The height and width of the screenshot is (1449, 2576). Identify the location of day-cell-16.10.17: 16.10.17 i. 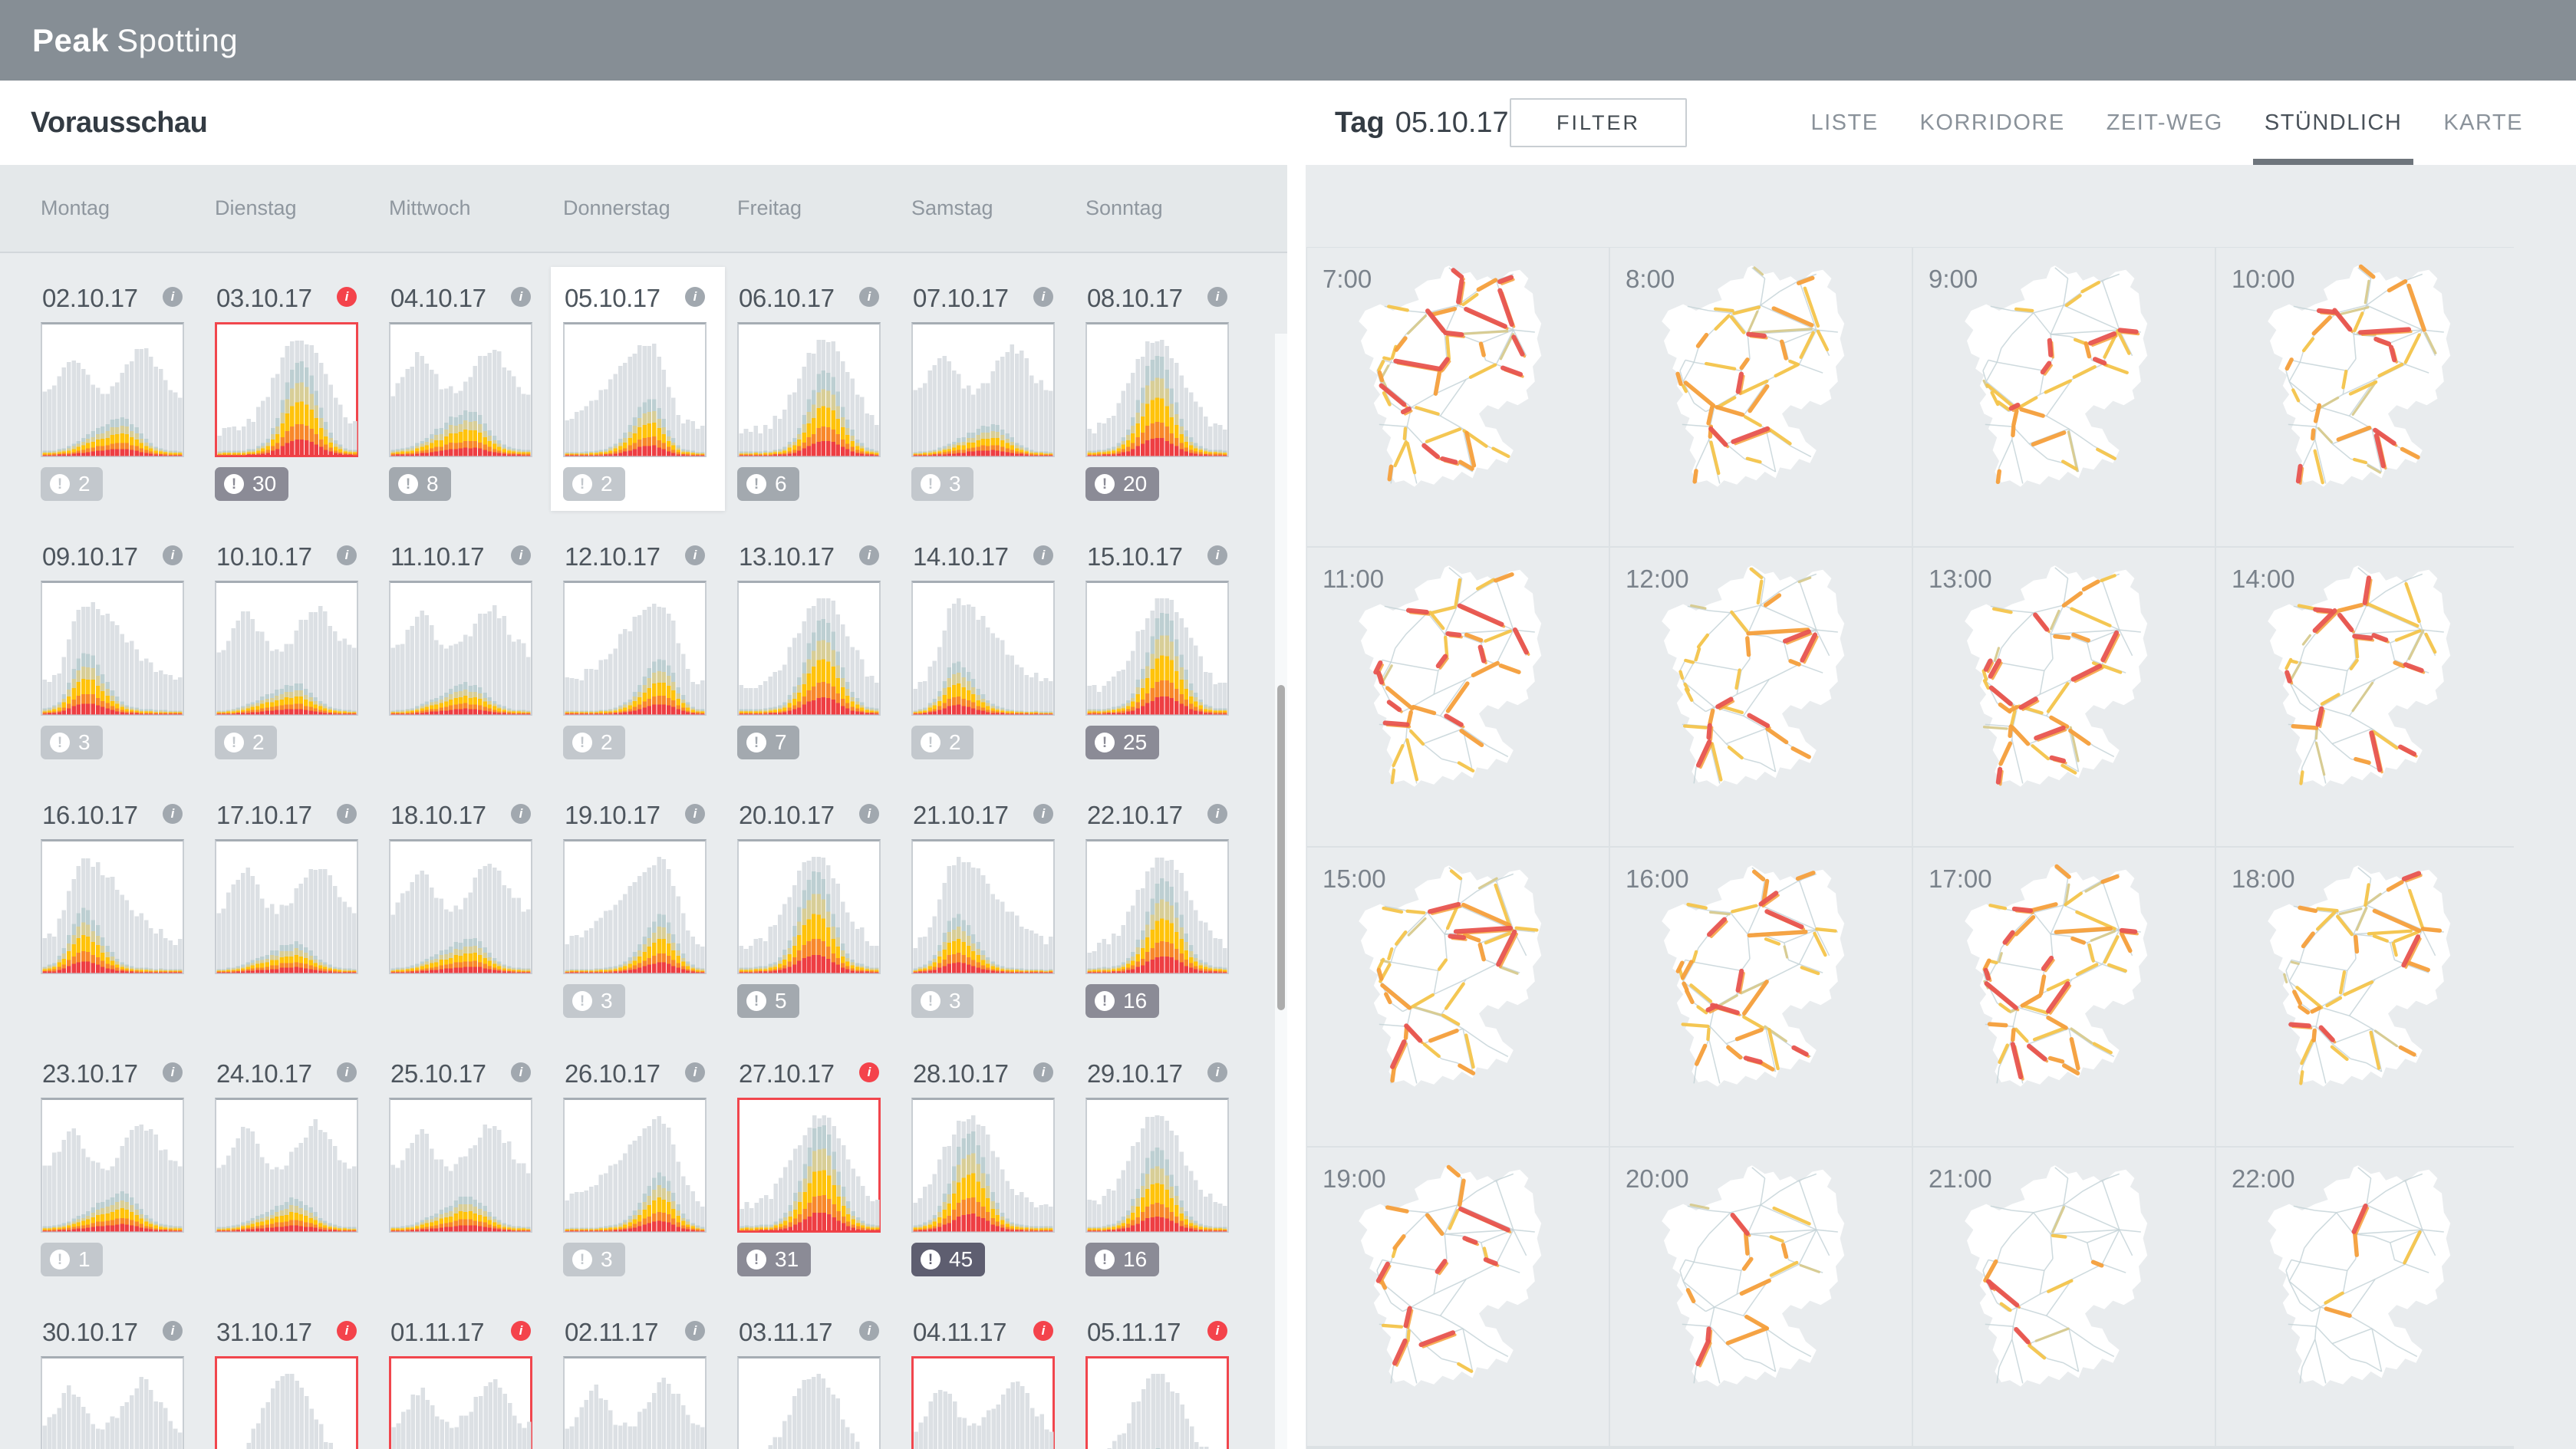
(112, 888).